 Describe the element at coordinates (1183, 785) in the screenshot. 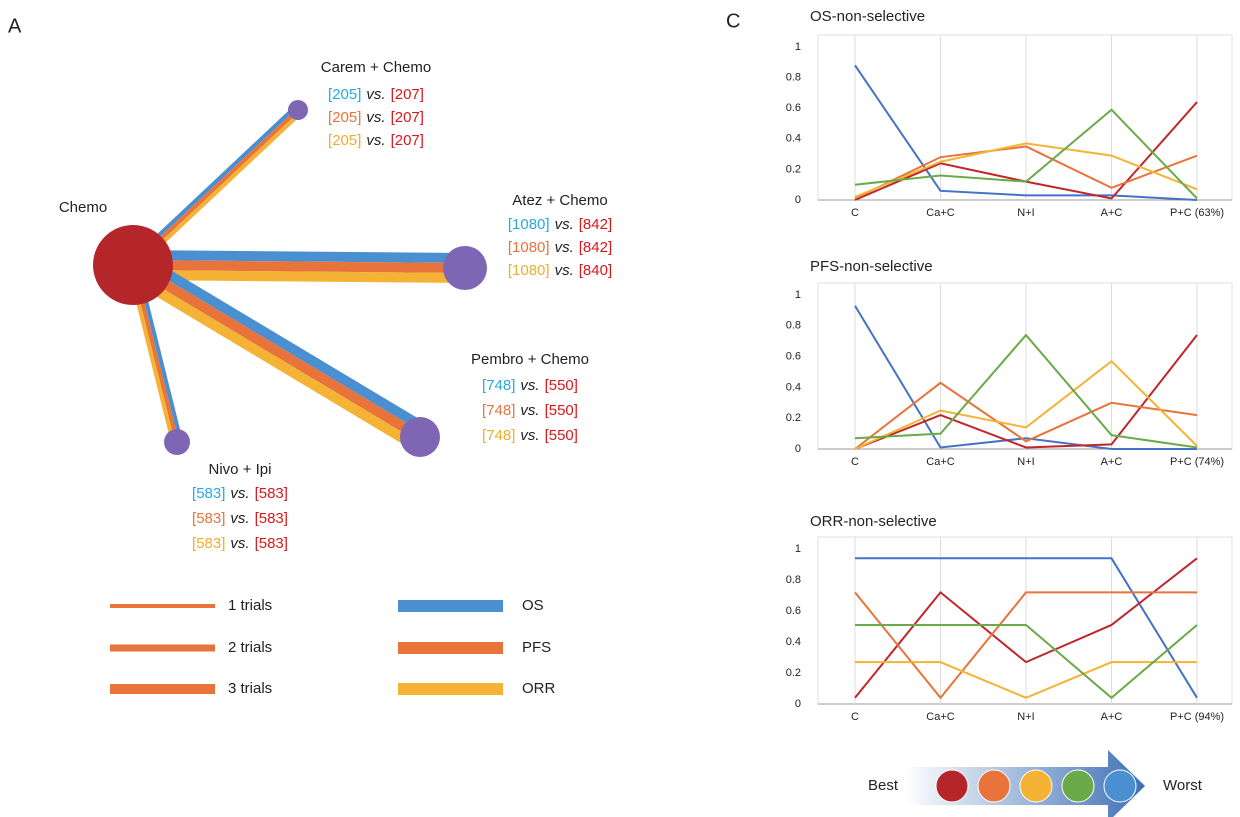

I see `rank-end: Worst` at that location.